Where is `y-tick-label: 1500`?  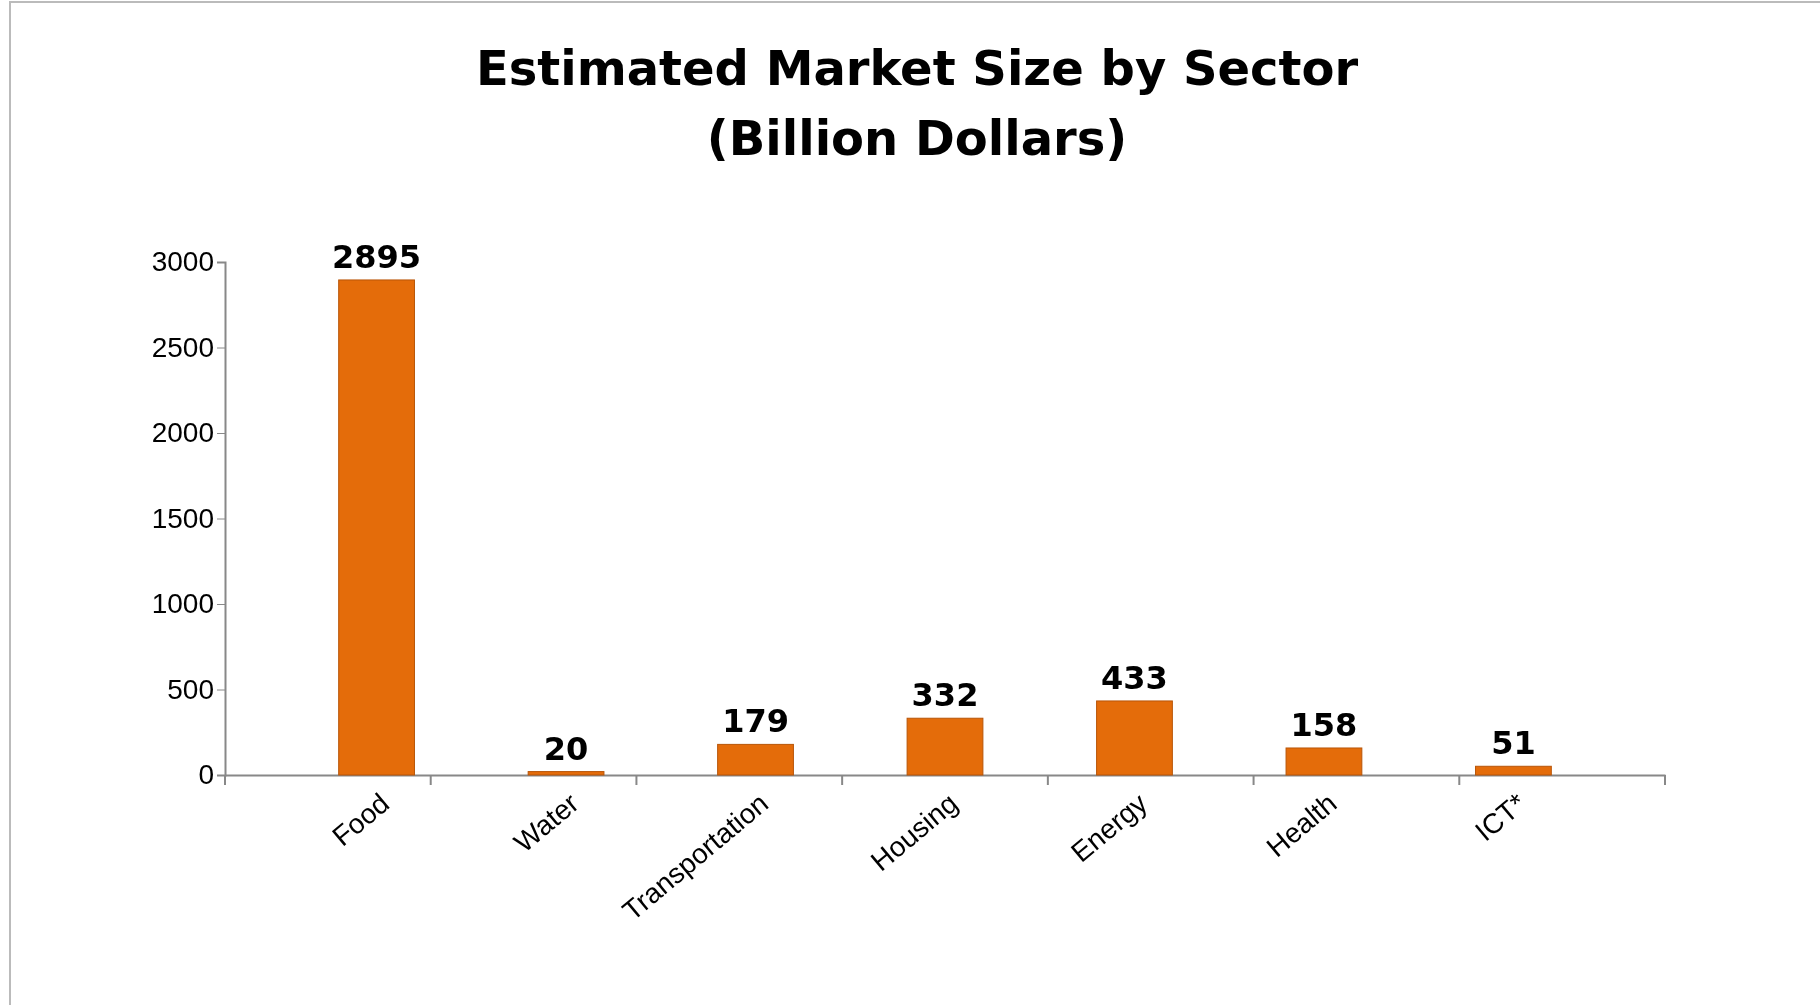
y-tick-label: 1500 is located at coordinates (182, 518).